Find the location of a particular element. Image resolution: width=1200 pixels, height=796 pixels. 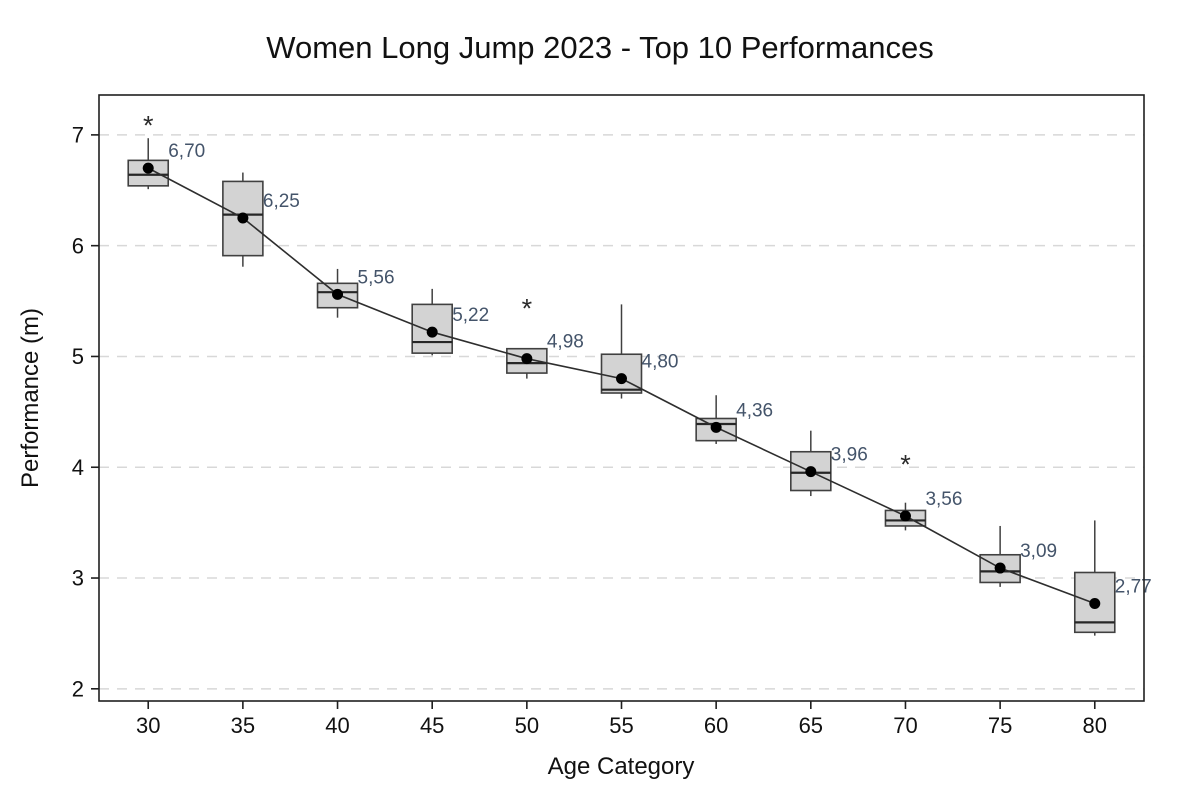

x-tick-label-50: 50 is located at coordinates (527, 725).